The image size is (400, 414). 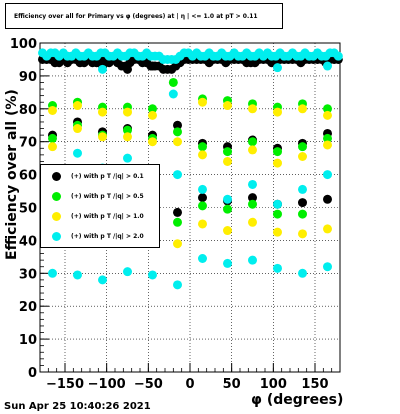 I want to click on y-tick-label: 10, so click(x=28, y=340).